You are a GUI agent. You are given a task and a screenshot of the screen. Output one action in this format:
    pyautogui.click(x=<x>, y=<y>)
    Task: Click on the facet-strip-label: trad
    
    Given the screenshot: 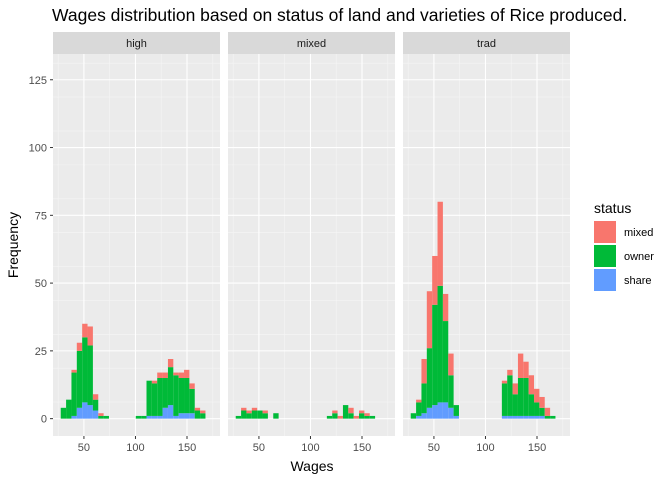 What is the action you would take?
    pyautogui.click(x=486, y=44)
    